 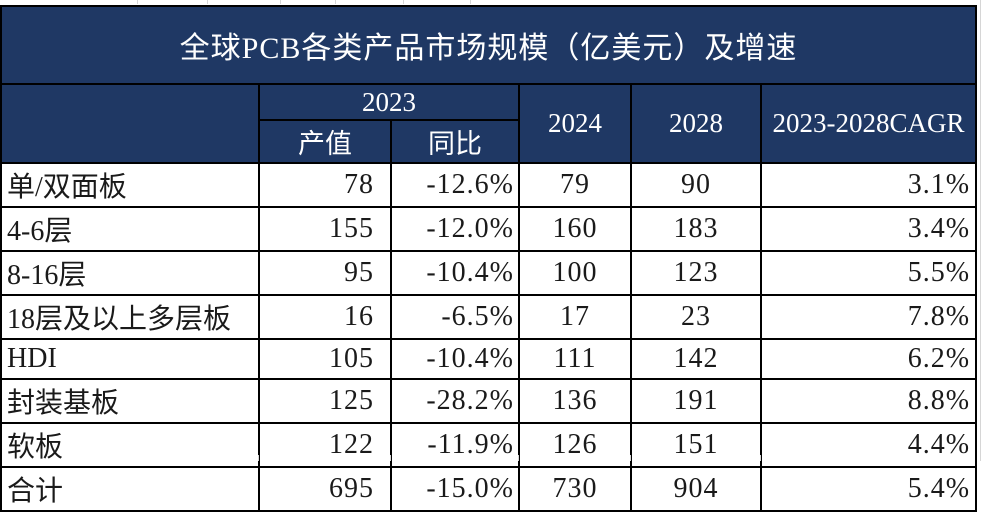 What do you see at coordinates (325, 445) in the screenshot?
I see `value-2023-cell: 122` at bounding box center [325, 445].